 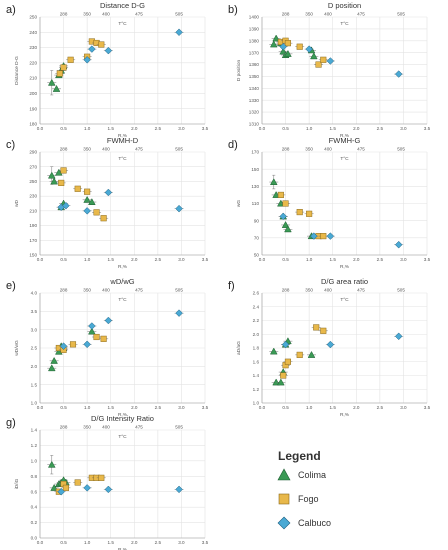 What do you see at coordinates (344, 5) in the screenshot?
I see `chart-title: D position` at bounding box center [344, 5].